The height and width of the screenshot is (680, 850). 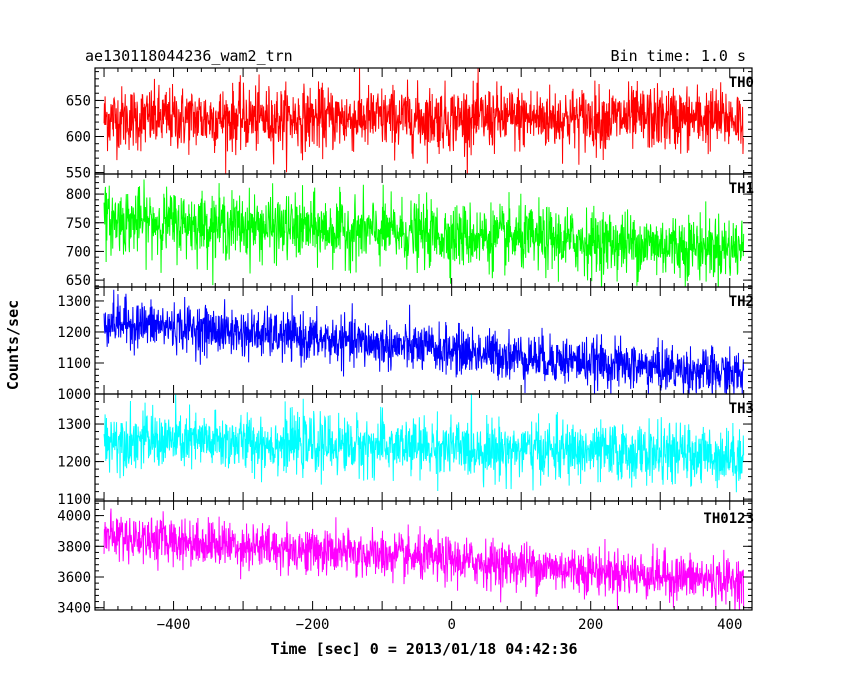 I want to click on panel-label-th0123: TH0123, so click(x=728, y=519).